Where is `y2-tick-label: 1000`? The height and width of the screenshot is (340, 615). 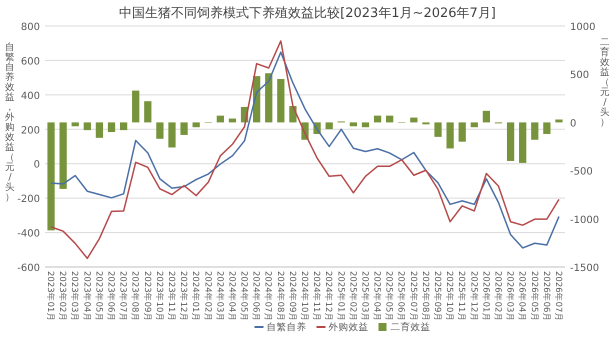
y2-tick-label: 1000 is located at coordinates (583, 27).